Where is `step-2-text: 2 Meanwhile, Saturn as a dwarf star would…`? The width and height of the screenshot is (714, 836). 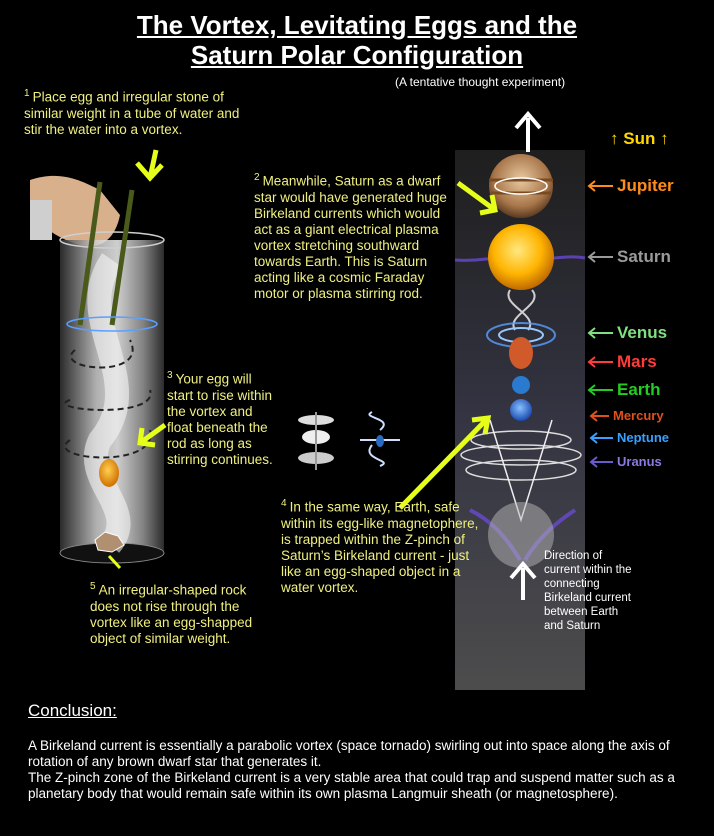 step-2-text: 2 Meanwhile, Saturn as a dwarf star would… is located at coordinates (350, 236).